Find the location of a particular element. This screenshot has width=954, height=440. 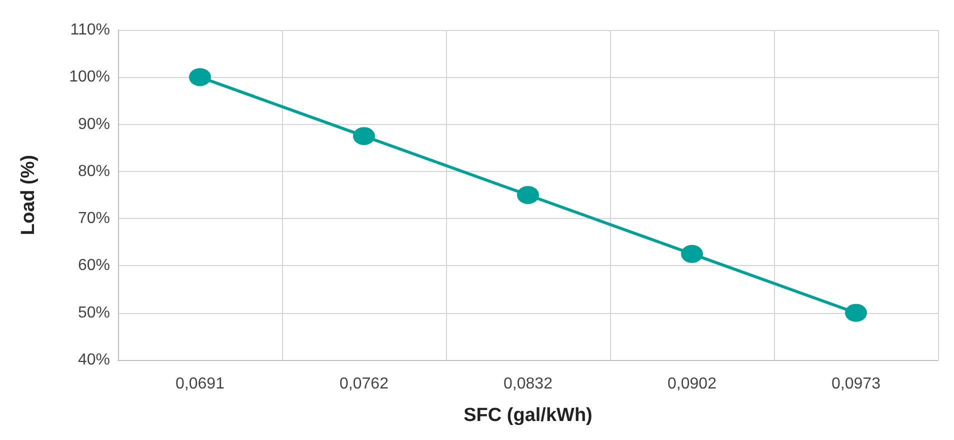

x-tick-label: 0,0902 is located at coordinates (692, 384).